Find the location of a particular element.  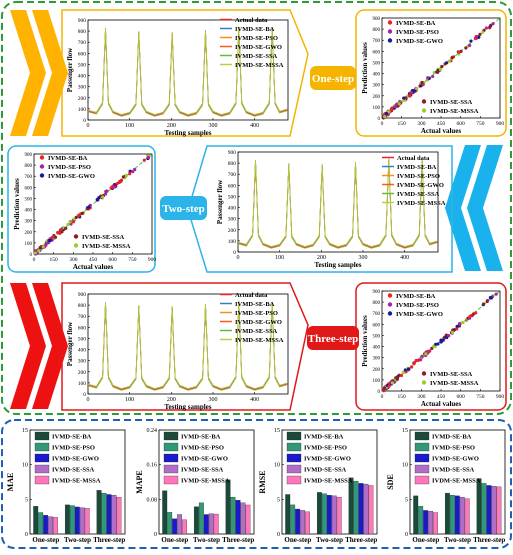

y-axis-title: Prediction values is located at coordinates (365, 341).